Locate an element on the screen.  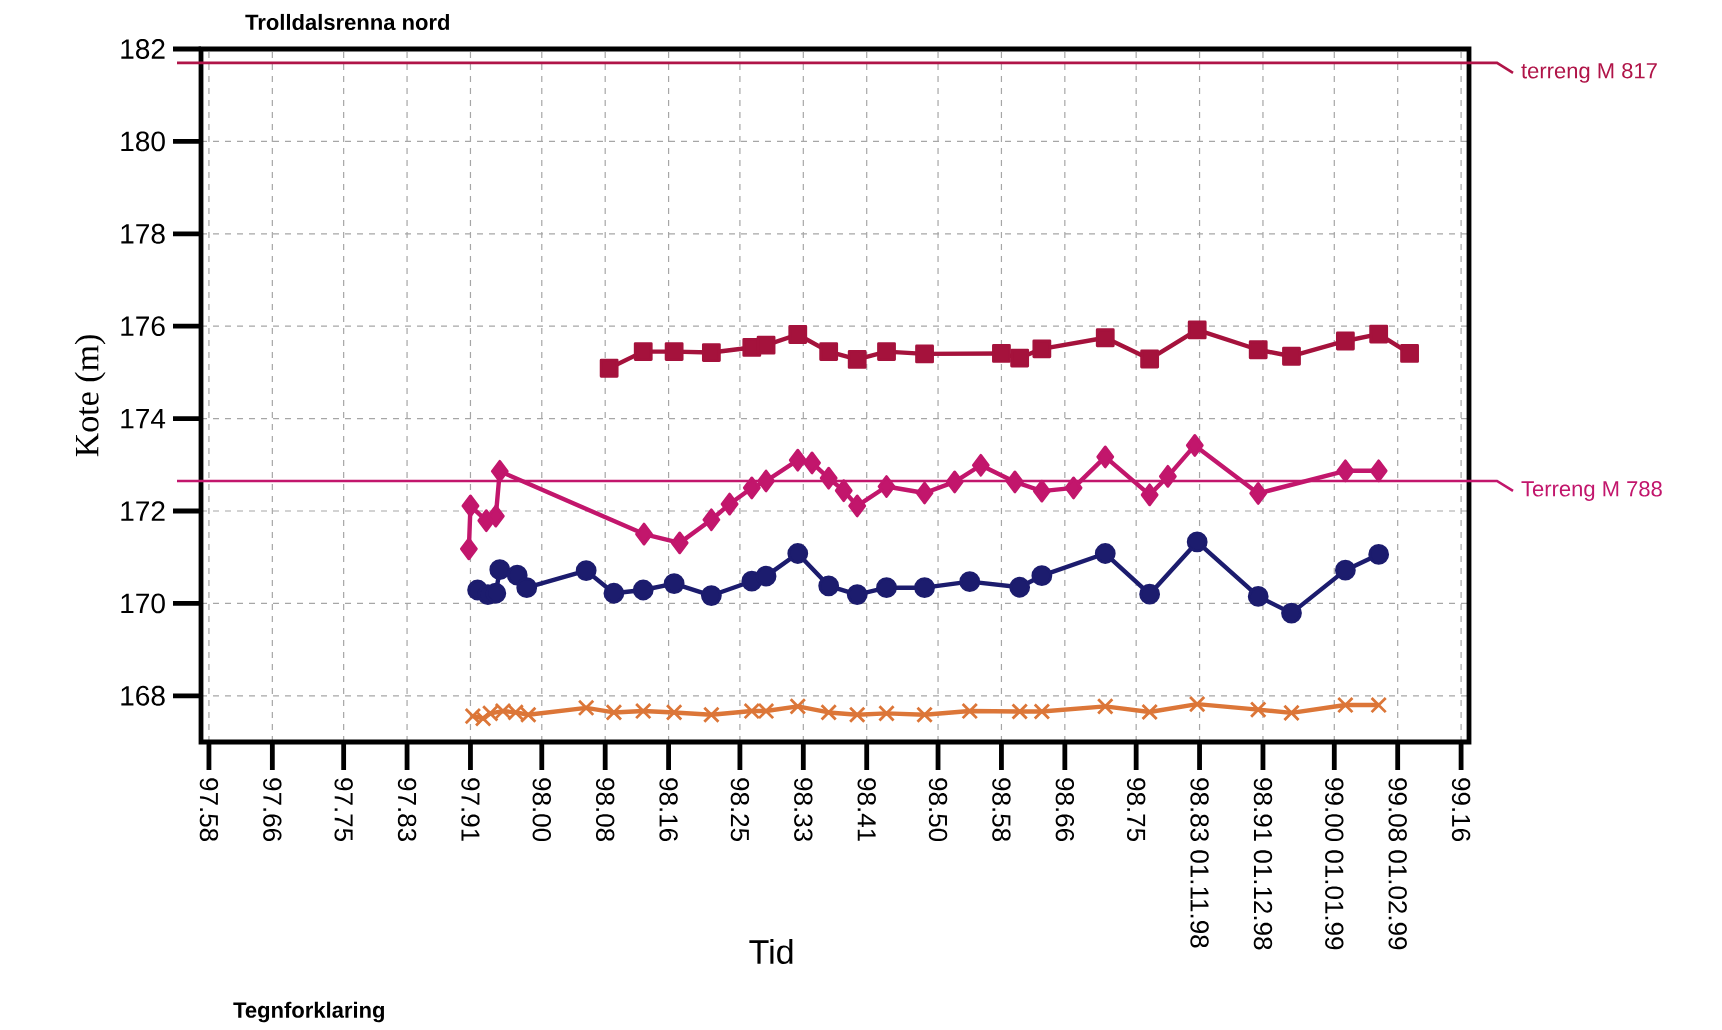
y-tick-label: 176 is located at coordinates (143, 326).